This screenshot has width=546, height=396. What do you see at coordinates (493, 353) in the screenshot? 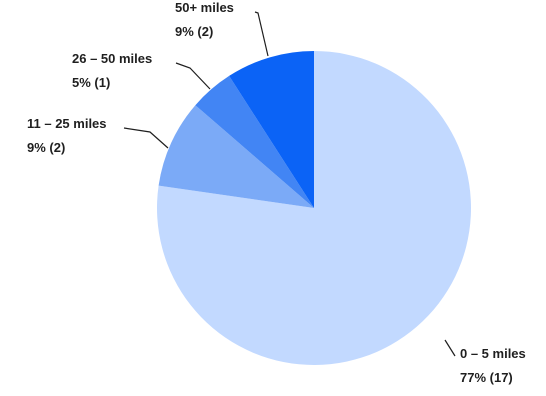
I see `slice-category-label: 0 – 5 miles` at bounding box center [493, 353].